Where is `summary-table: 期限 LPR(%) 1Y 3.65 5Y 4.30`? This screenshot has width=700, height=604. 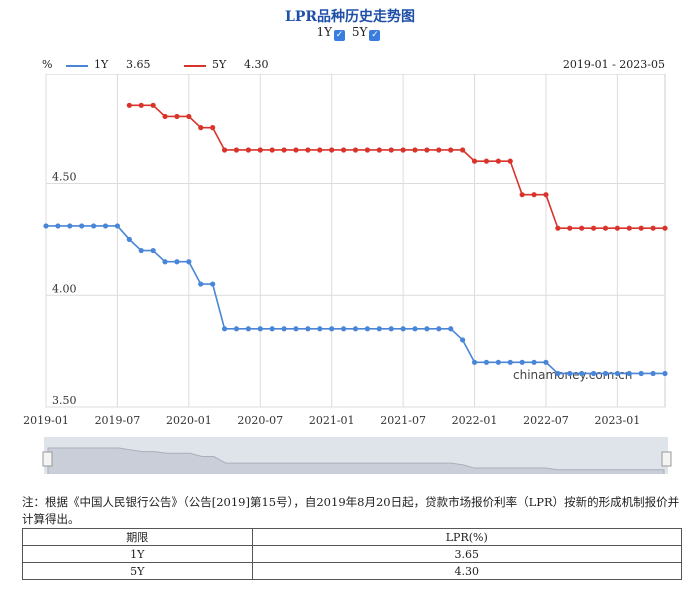
summary-table: 期限 LPR(%) 1Y 3.65 5Y 4.30 is located at coordinates (352, 554).